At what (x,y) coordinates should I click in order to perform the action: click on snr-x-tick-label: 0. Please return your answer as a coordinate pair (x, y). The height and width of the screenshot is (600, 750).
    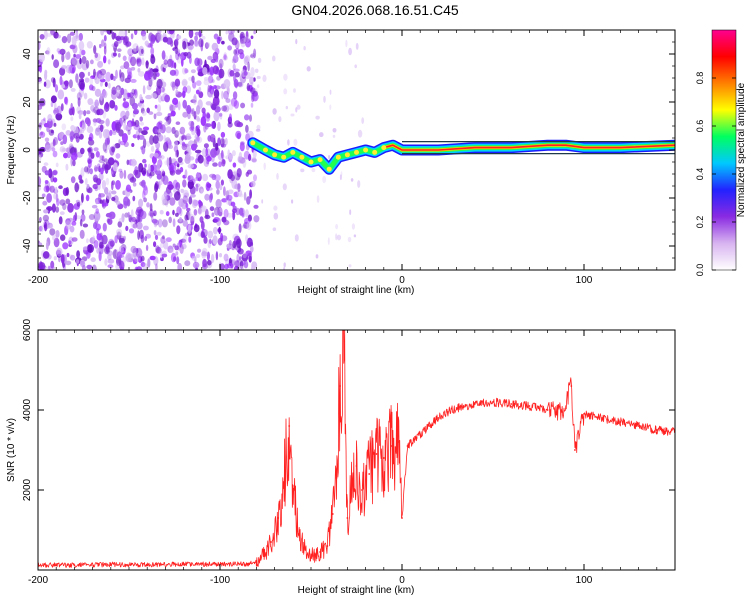
    Looking at the image, I should click on (402, 580).